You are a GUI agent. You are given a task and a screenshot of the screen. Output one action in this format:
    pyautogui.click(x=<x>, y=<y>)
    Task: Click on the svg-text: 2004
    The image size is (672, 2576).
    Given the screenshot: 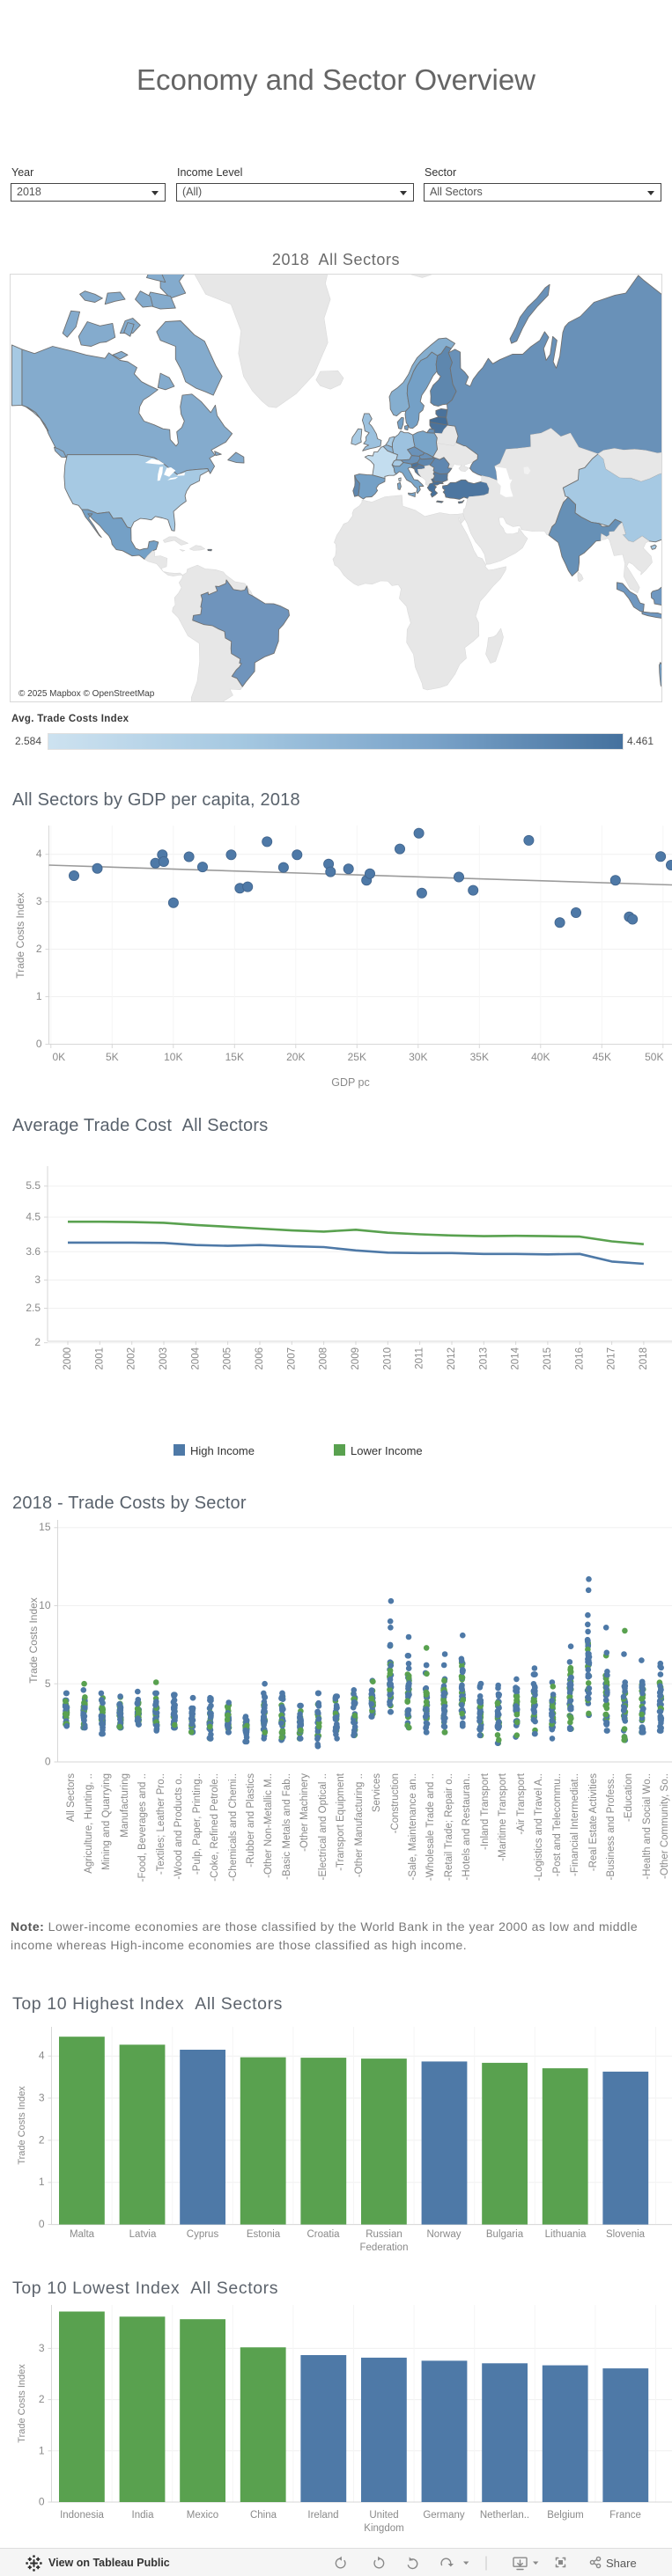 What is the action you would take?
    pyautogui.click(x=196, y=1358)
    